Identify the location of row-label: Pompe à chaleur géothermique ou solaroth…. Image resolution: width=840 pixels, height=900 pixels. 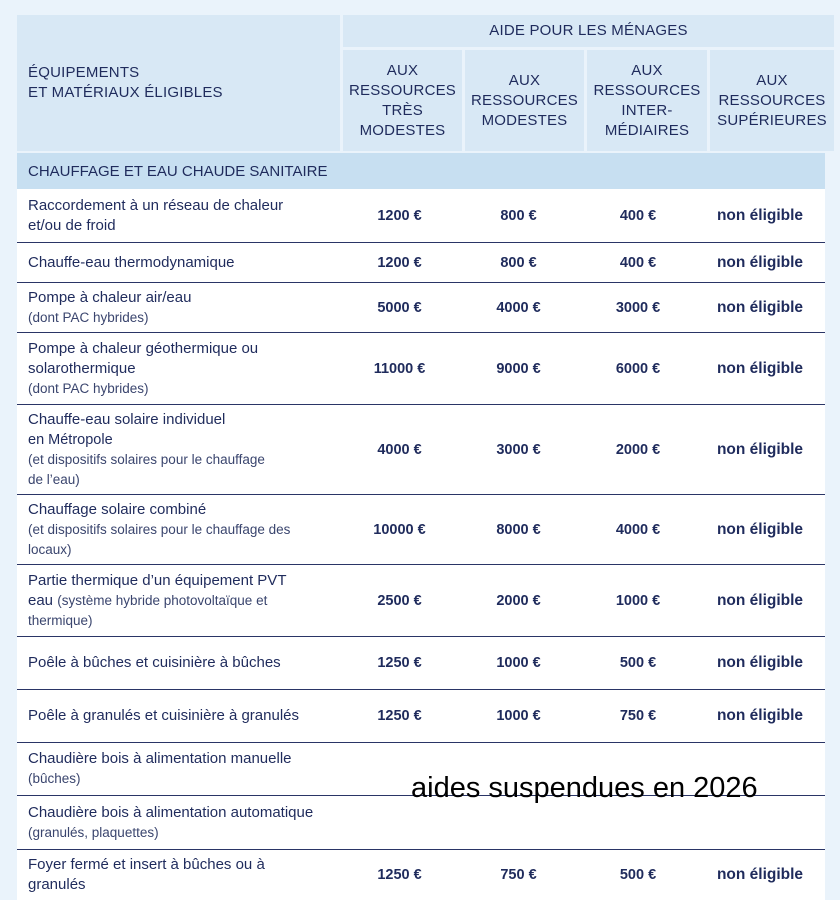
(167, 369).